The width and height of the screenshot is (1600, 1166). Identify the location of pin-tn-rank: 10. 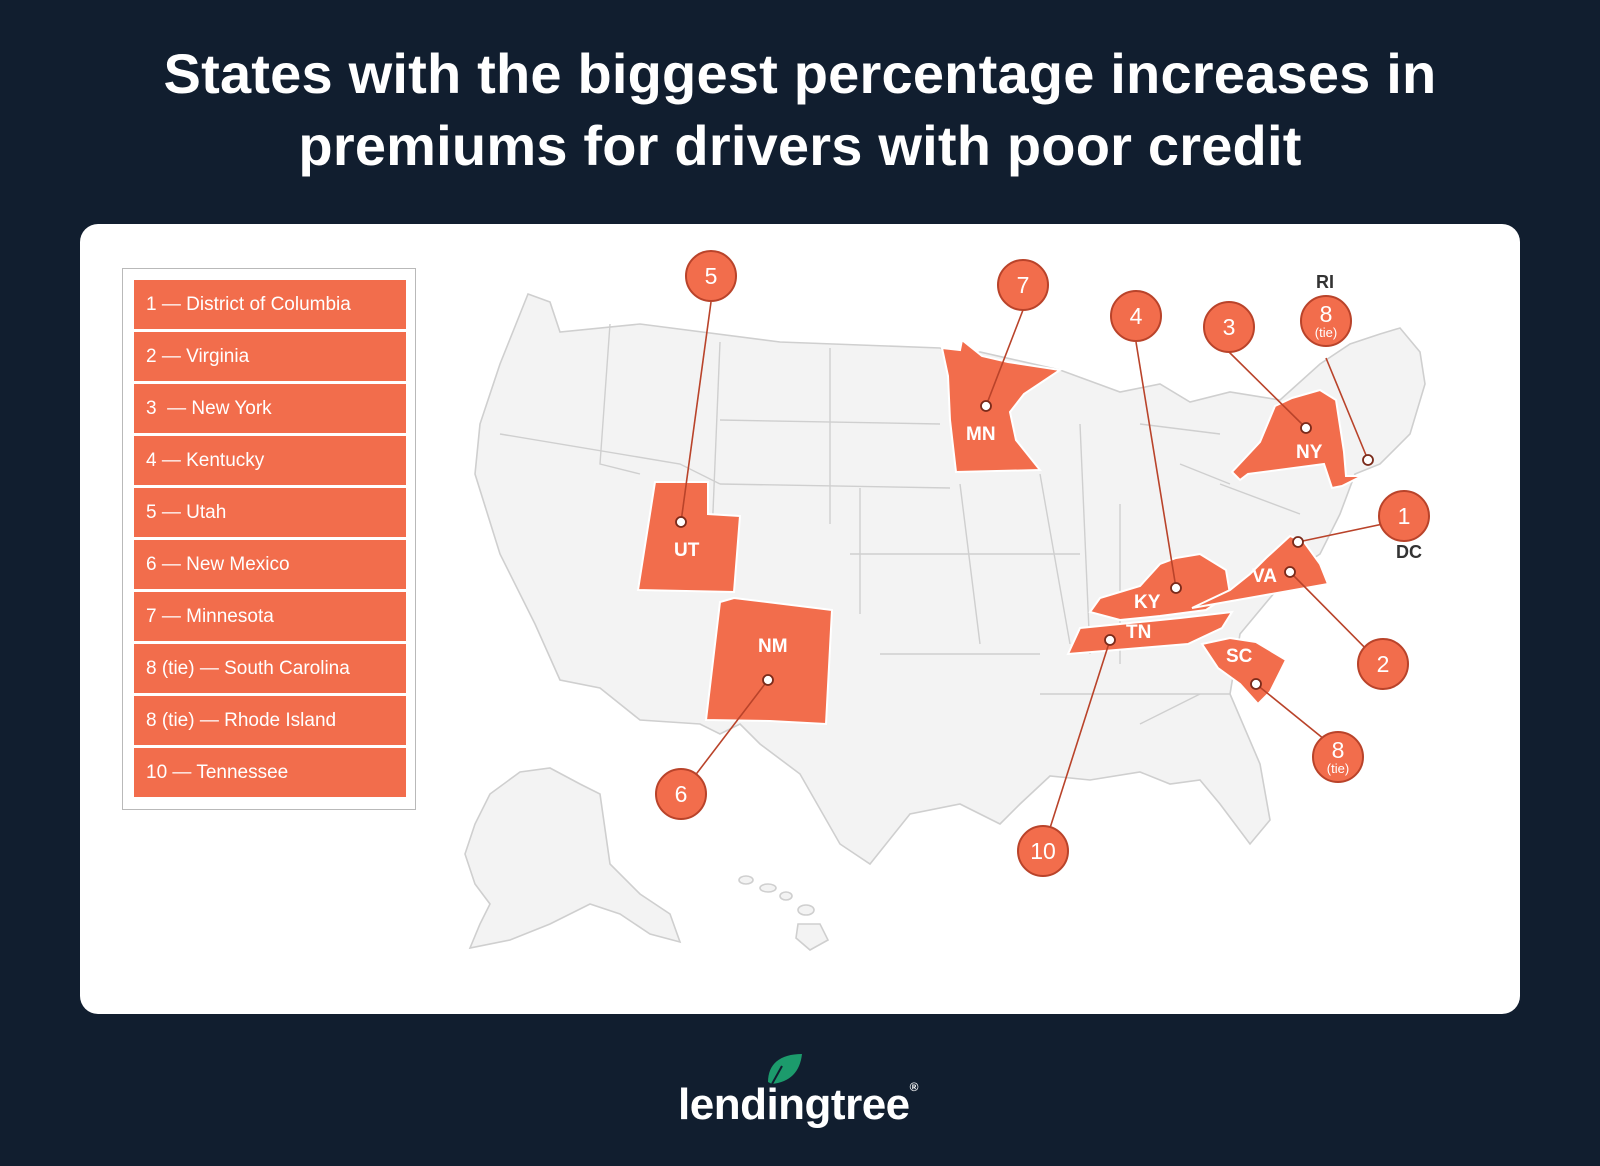
(1043, 851).